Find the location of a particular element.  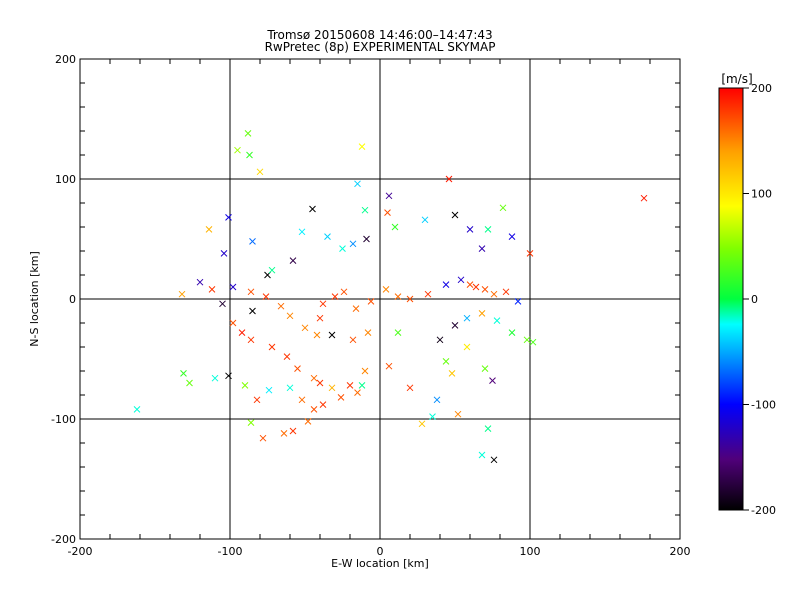

colorbar-label: [m/s] is located at coordinates (736, 79).